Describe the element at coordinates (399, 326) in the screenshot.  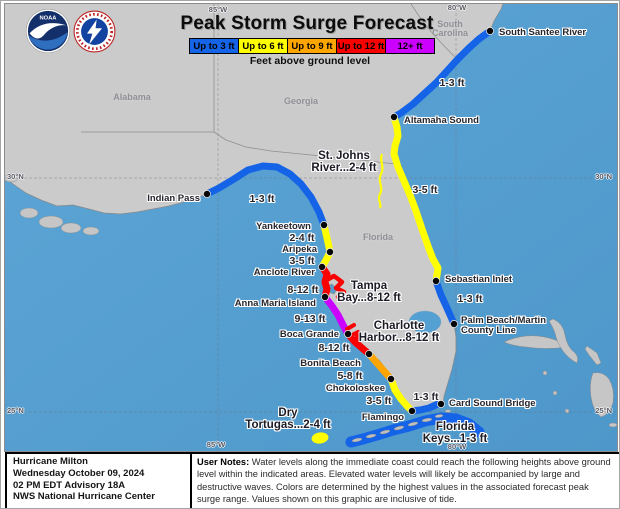
I see `charlotte-harbor-line1: Charlotte` at that location.